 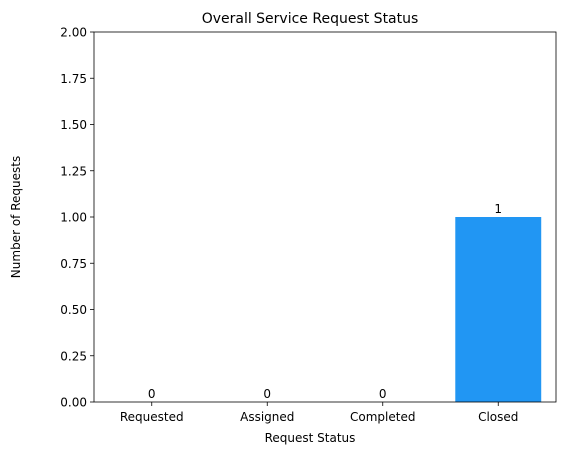 What do you see at coordinates (152, 417) in the screenshot?
I see `x-tick-label-requested: Requested` at bounding box center [152, 417].